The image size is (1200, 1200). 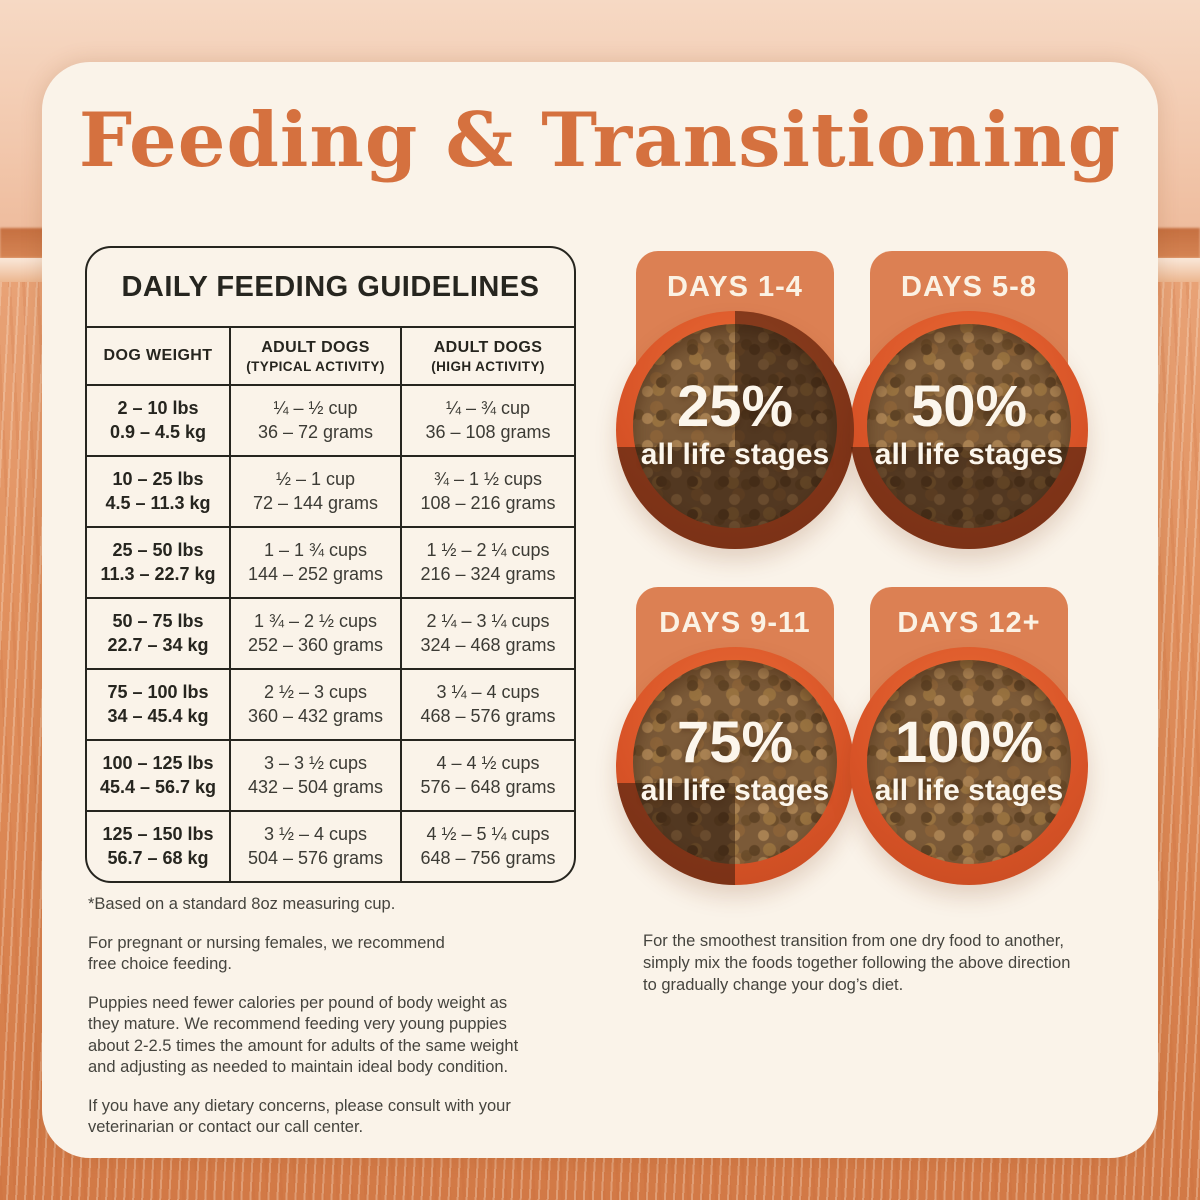 What do you see at coordinates (600, 140) in the screenshot?
I see `page-title: Feeding & Transitioning` at bounding box center [600, 140].